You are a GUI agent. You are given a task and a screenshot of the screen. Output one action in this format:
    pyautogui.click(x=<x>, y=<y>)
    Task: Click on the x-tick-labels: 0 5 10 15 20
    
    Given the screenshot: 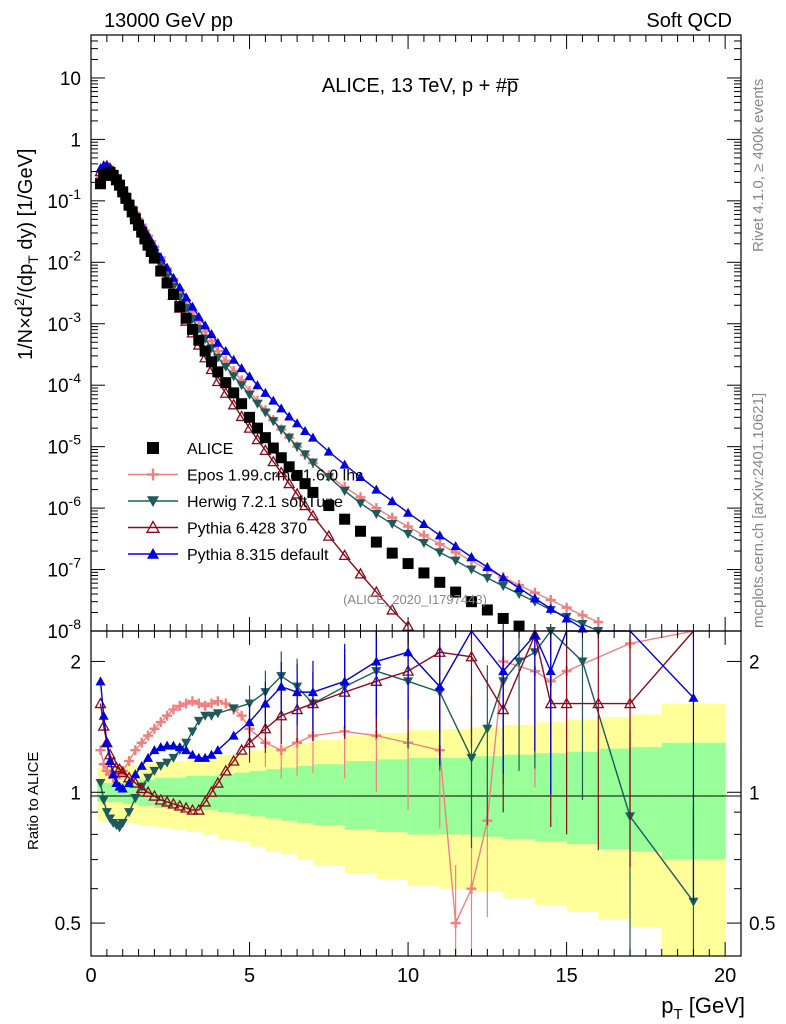 What is the action you would take?
    pyautogui.click(x=410, y=976)
    